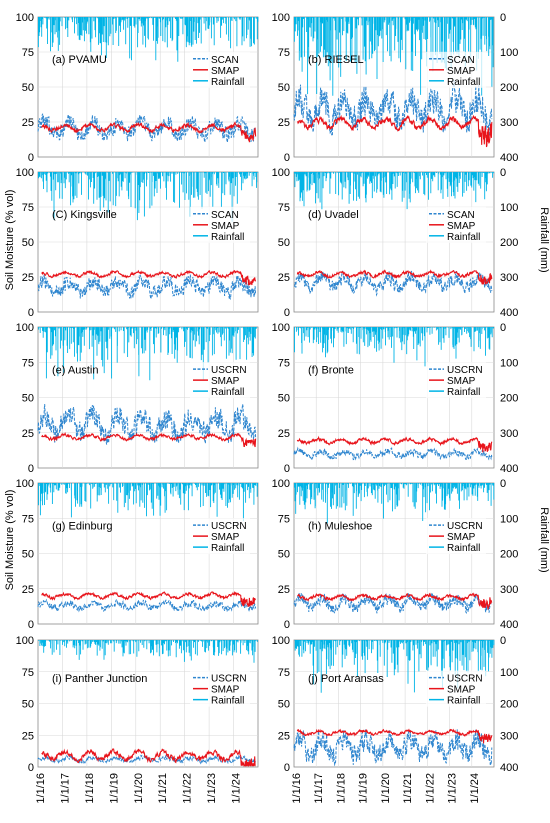 The width and height of the screenshot is (550, 823). I want to click on date-tick-label: 1/1/20, so click(386, 788).